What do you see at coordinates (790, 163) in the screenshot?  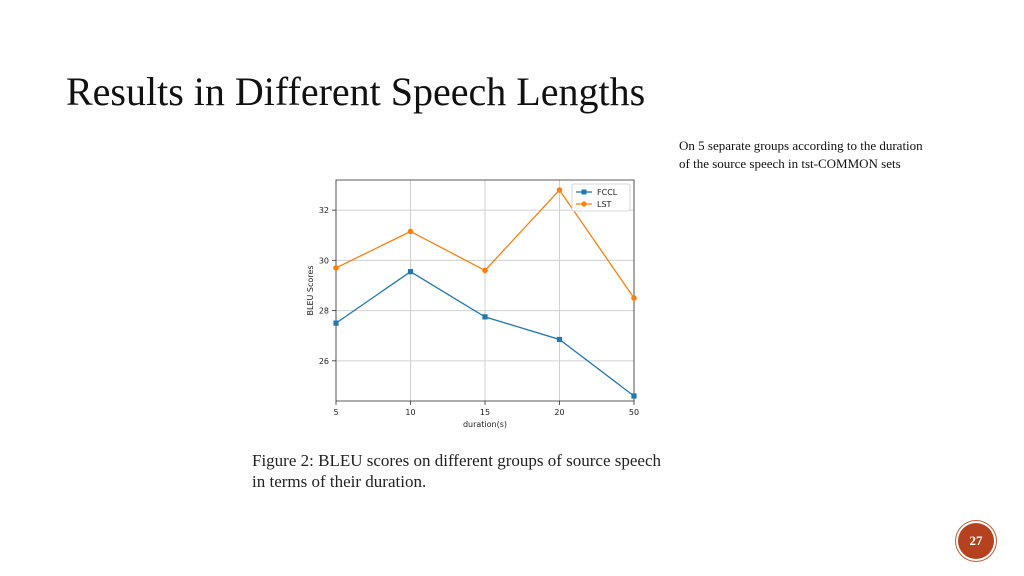 I see `note-line: of the source speech in tst-COMMON sets` at bounding box center [790, 163].